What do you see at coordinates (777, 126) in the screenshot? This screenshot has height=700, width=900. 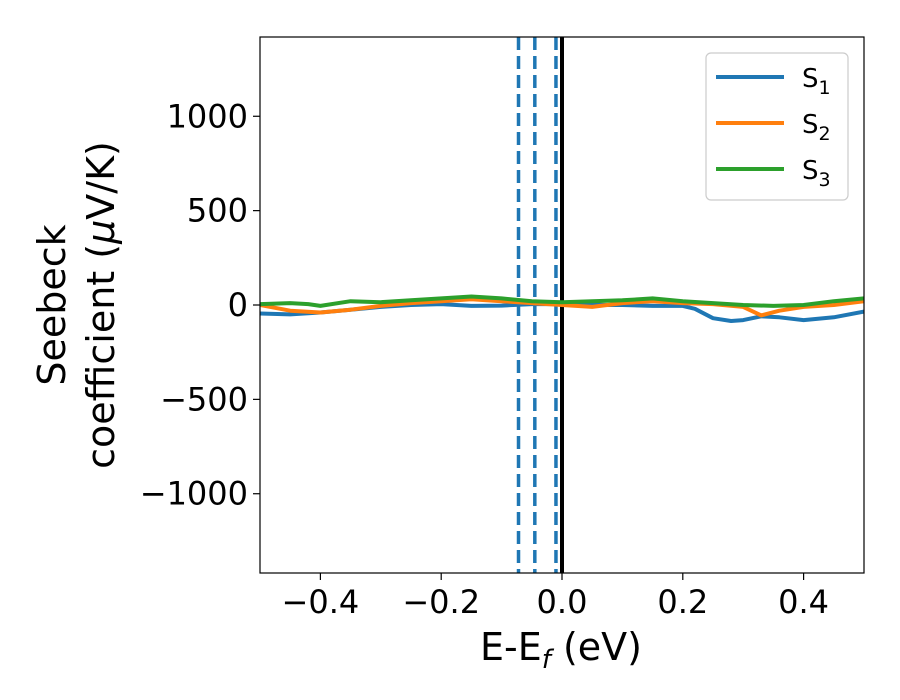 I see `legend-box` at bounding box center [777, 126].